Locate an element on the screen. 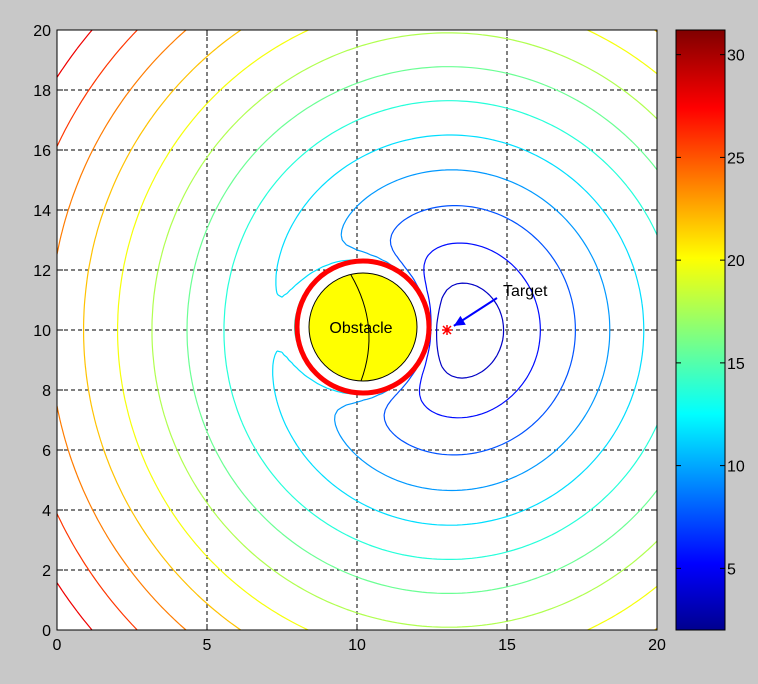 Image resolution: width=758 pixels, height=684 pixels. obstacle-disc is located at coordinates (363, 327).